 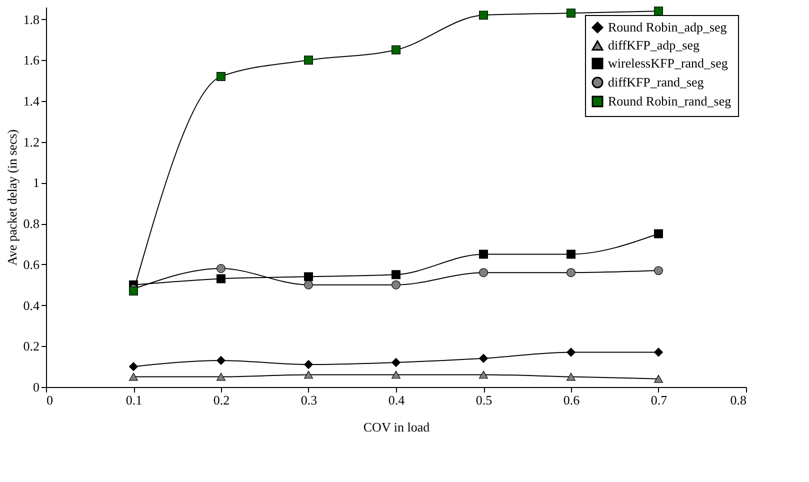 I want to click on y-tick-label: 1.8, so click(x=31, y=19).